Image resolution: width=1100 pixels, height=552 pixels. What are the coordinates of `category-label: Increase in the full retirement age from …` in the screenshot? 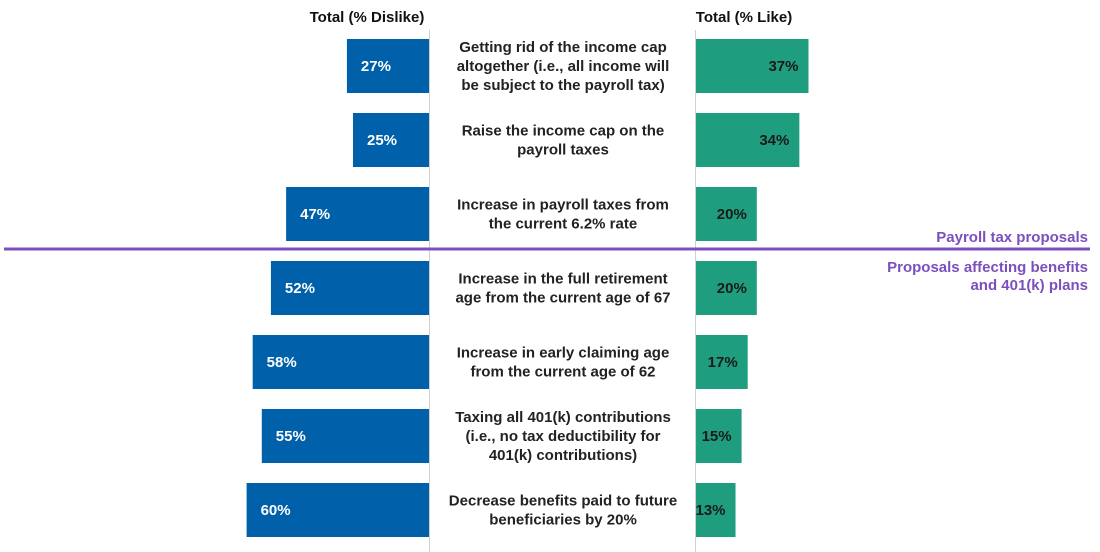 It's located at (562, 289).